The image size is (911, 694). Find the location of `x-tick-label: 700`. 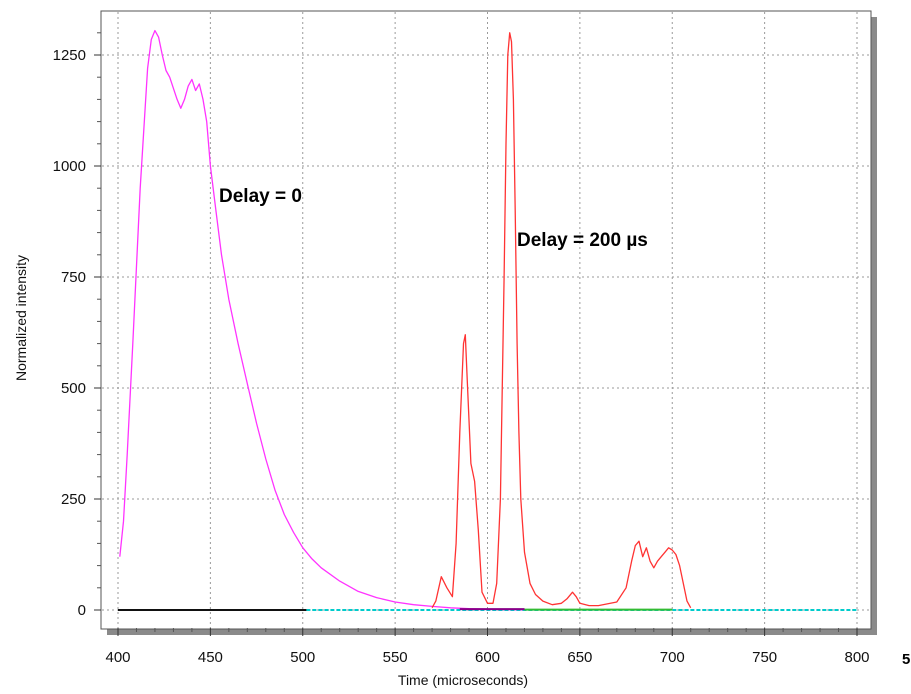

x-tick-label: 700 is located at coordinates (672, 657).